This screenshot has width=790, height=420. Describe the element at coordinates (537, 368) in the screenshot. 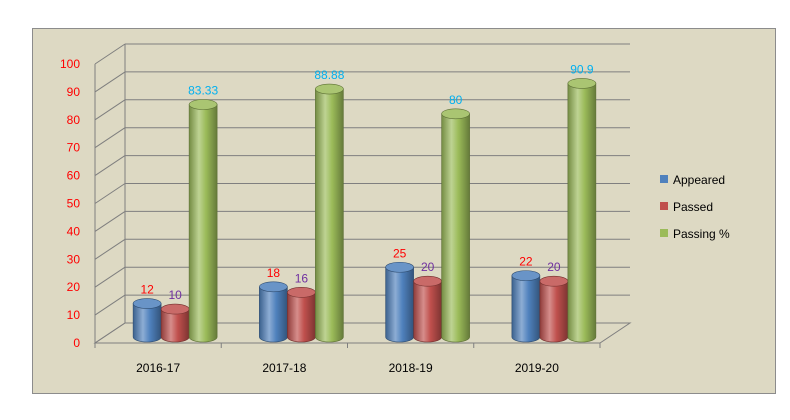

I see `x-tick-label: 2019-20` at that location.